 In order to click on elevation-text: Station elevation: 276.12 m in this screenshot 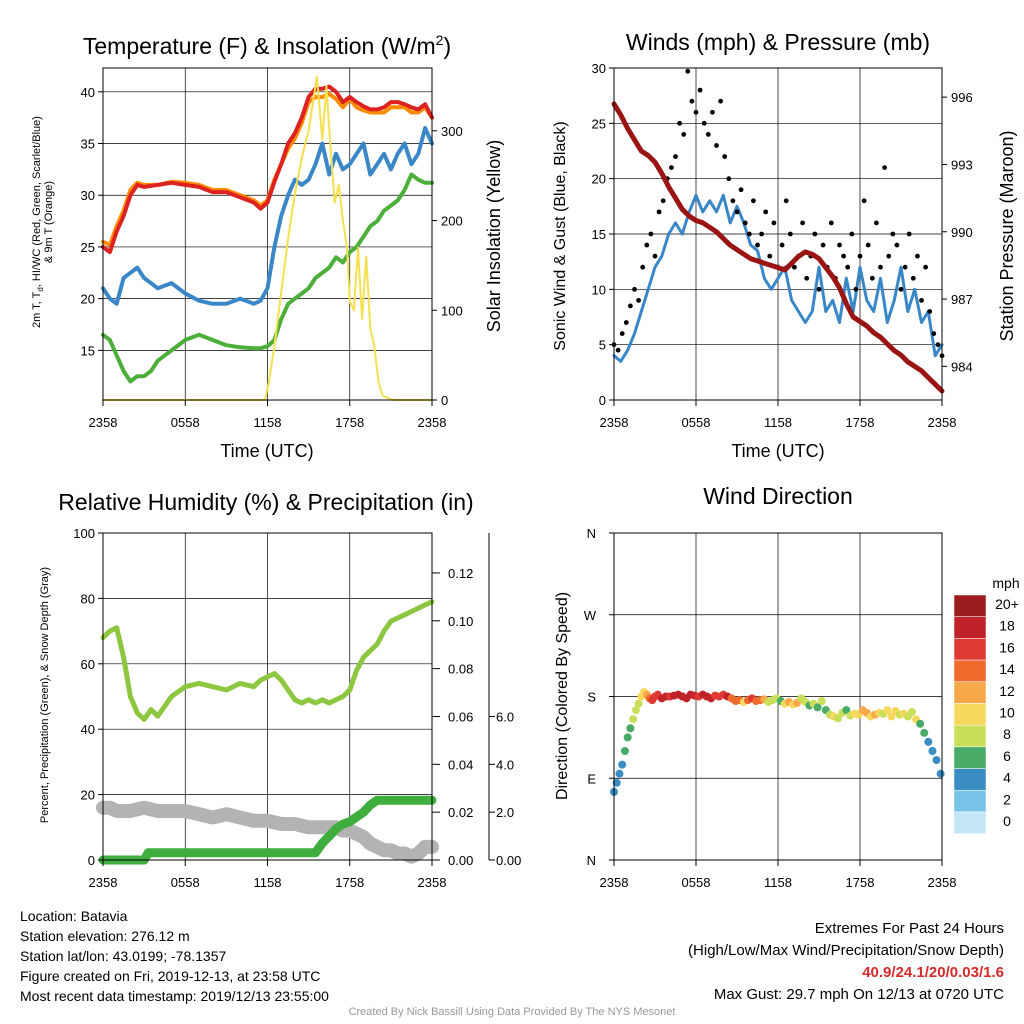, I will do `click(105, 936)`.